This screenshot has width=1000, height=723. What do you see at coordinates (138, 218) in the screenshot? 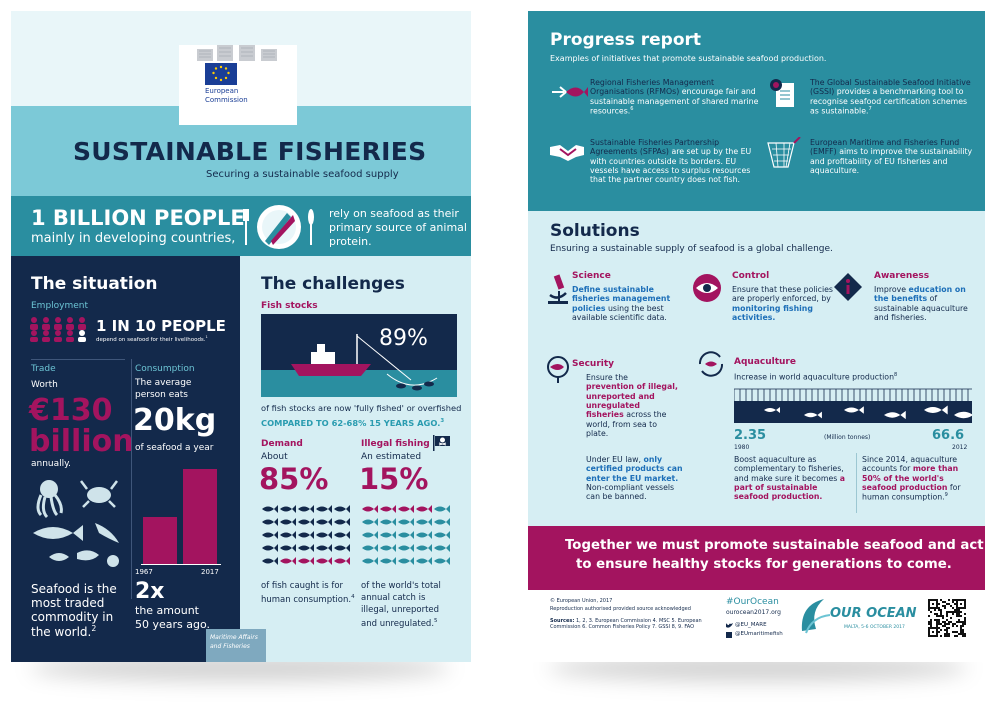
I see `billion-headline: 1 BILLION PEOPLE` at bounding box center [138, 218].